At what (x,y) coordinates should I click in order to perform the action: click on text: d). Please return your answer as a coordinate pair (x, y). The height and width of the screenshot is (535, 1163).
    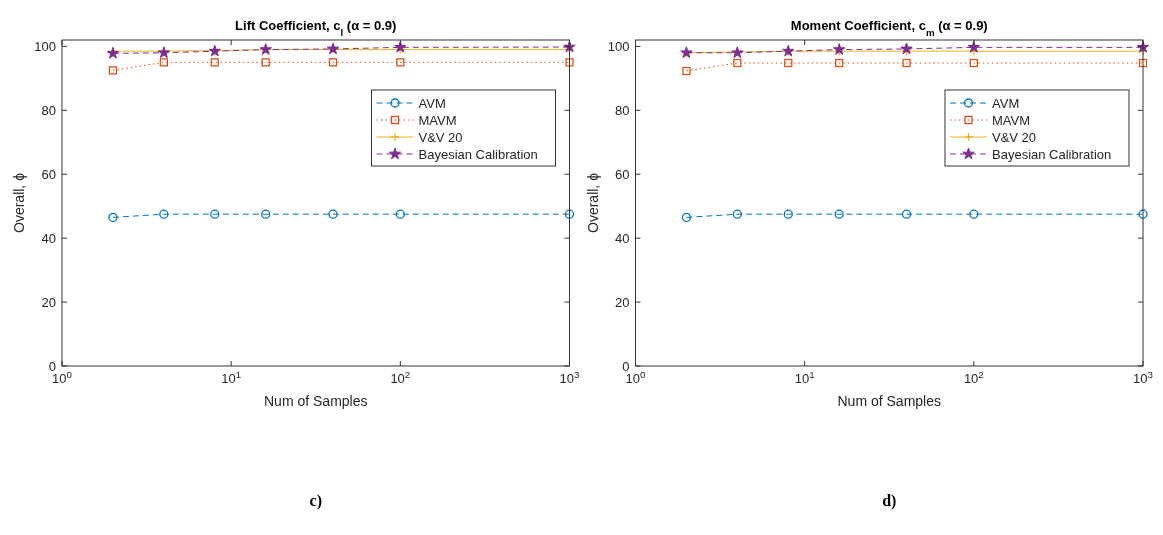
    Looking at the image, I should click on (889, 501).